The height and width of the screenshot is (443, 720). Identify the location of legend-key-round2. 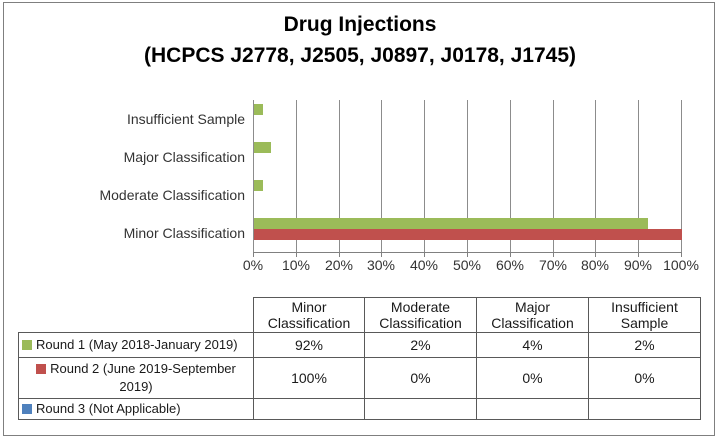
(41, 369).